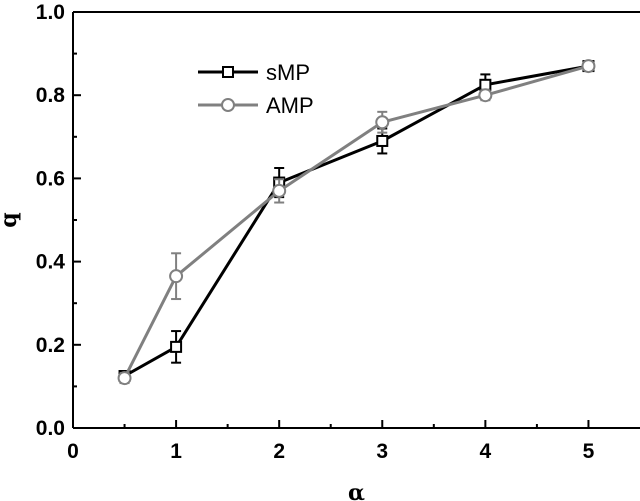 This screenshot has height=501, width=640. What do you see at coordinates (51, 262) in the screenshot?
I see `y-tick-label: 0.4` at bounding box center [51, 262].